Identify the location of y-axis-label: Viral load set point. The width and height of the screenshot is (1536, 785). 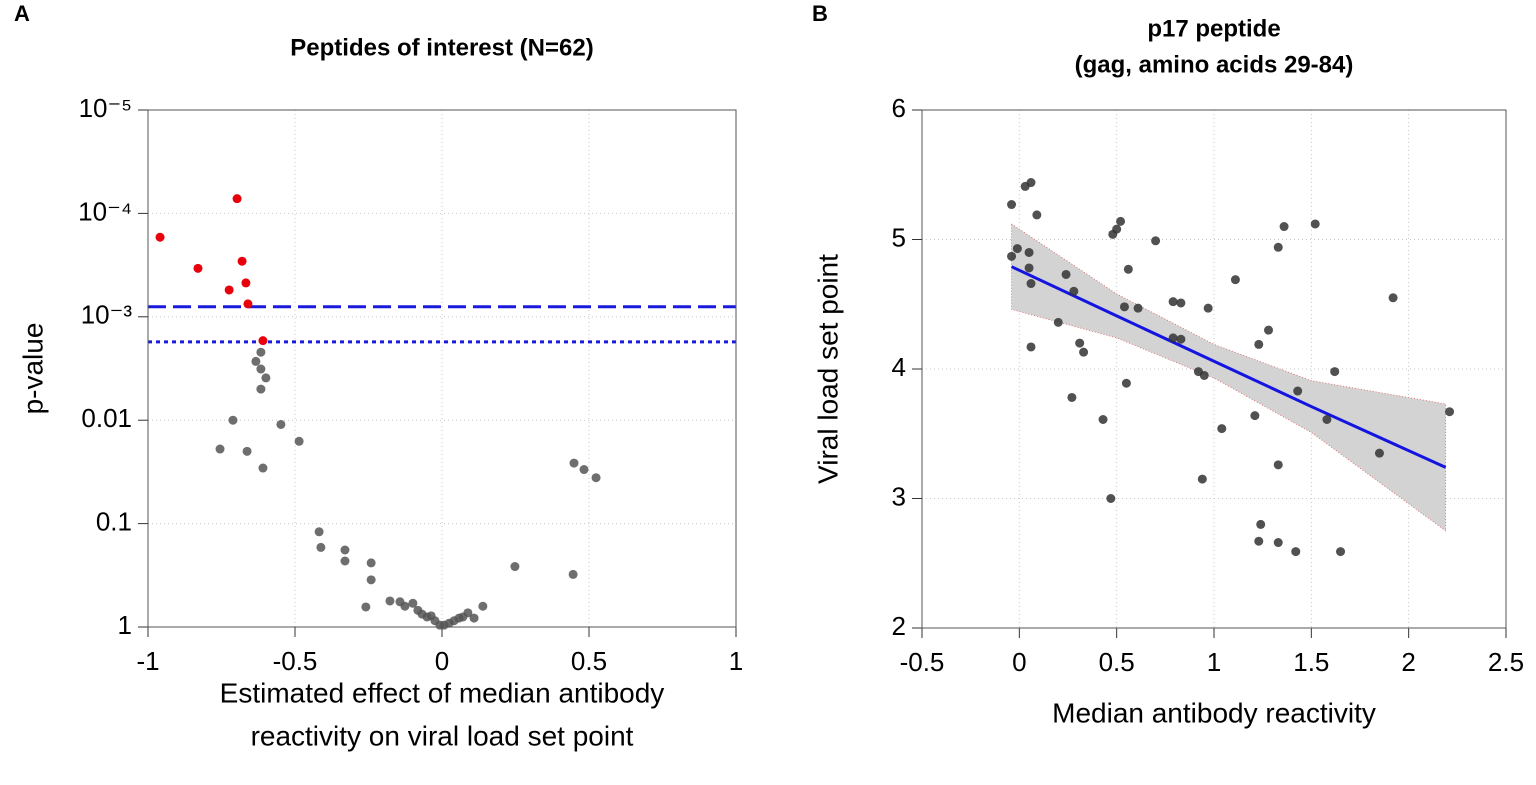
(827, 369).